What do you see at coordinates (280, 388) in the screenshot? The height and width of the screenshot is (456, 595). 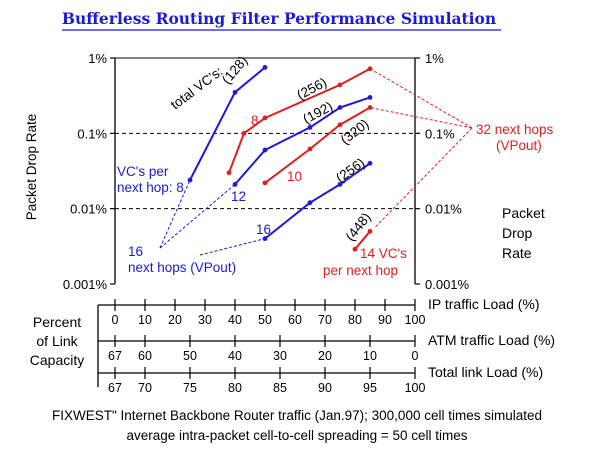 I see `load-axis-tick-label: 85` at bounding box center [280, 388].